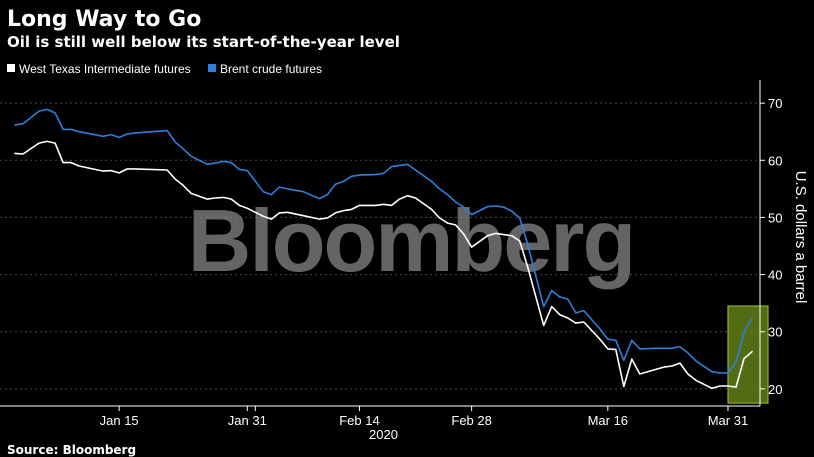 The height and width of the screenshot is (457, 814). I want to click on x-tick-label-5: Mar 31, so click(728, 420).